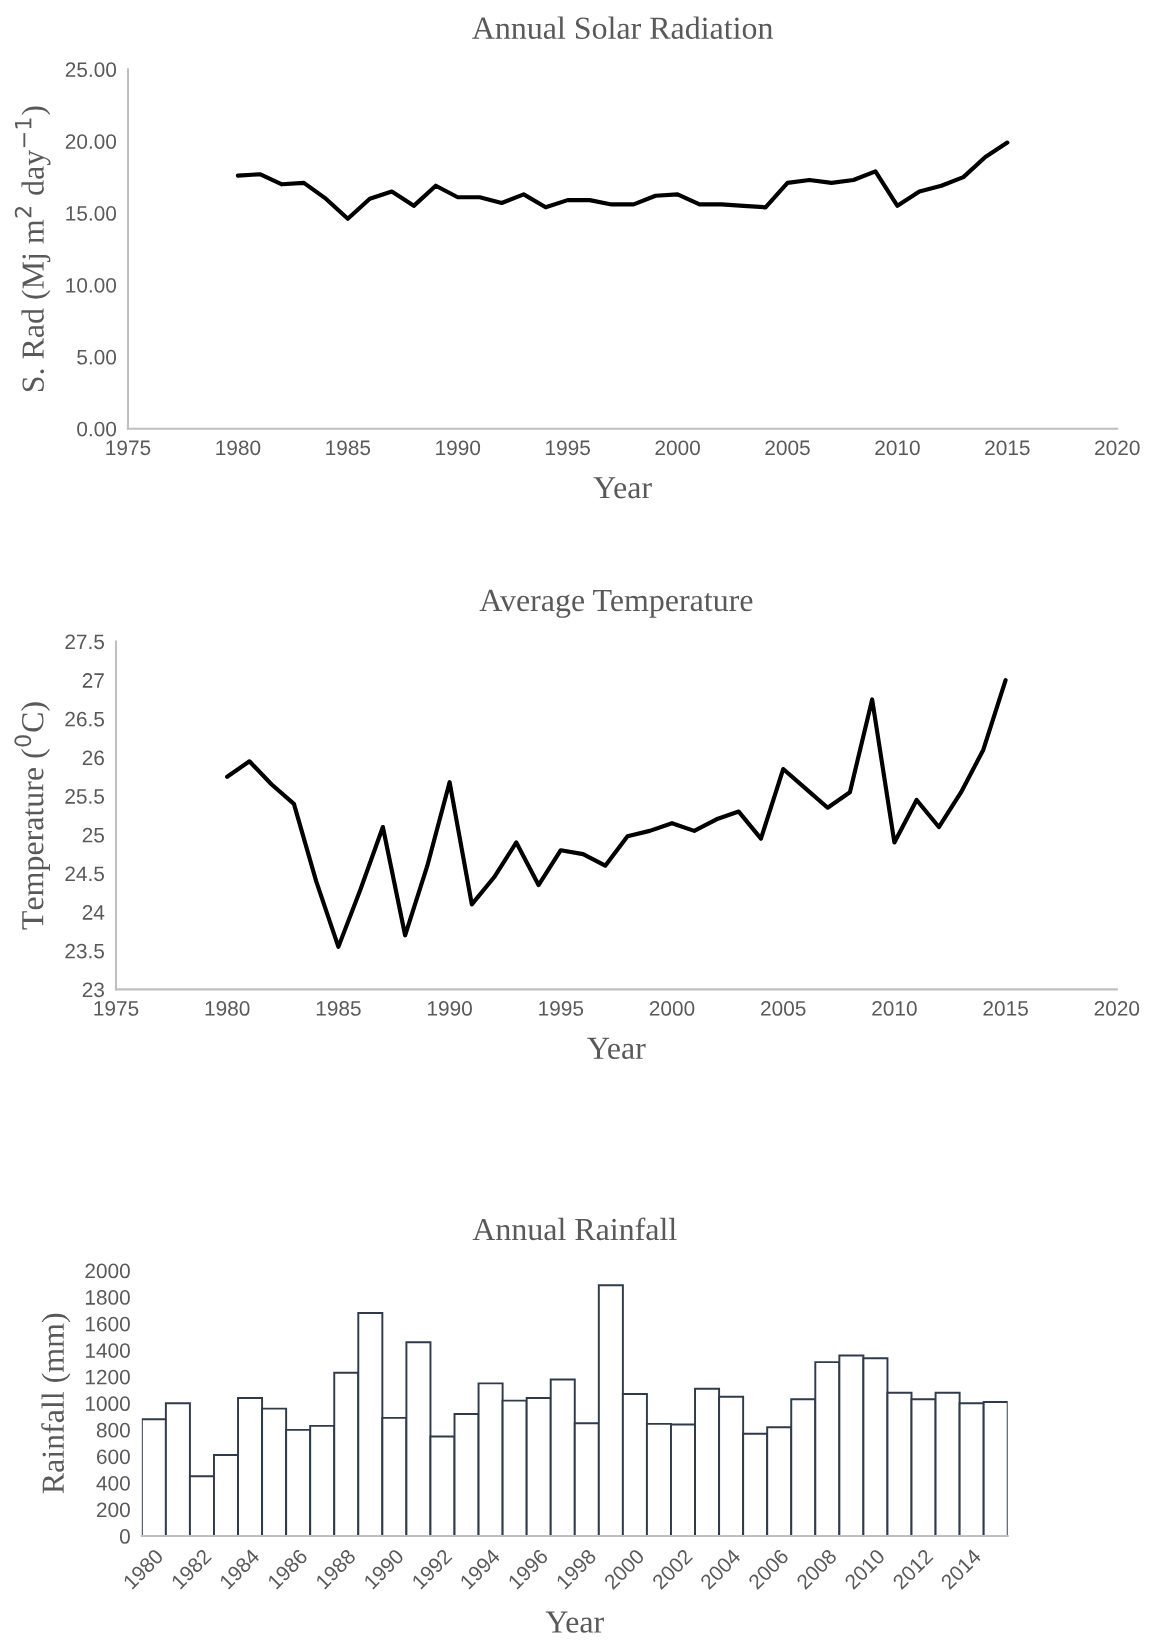 This screenshot has width=1153, height=1649. Describe the element at coordinates (85, 951) in the screenshot. I see `y-tick-label: 23.5` at that location.